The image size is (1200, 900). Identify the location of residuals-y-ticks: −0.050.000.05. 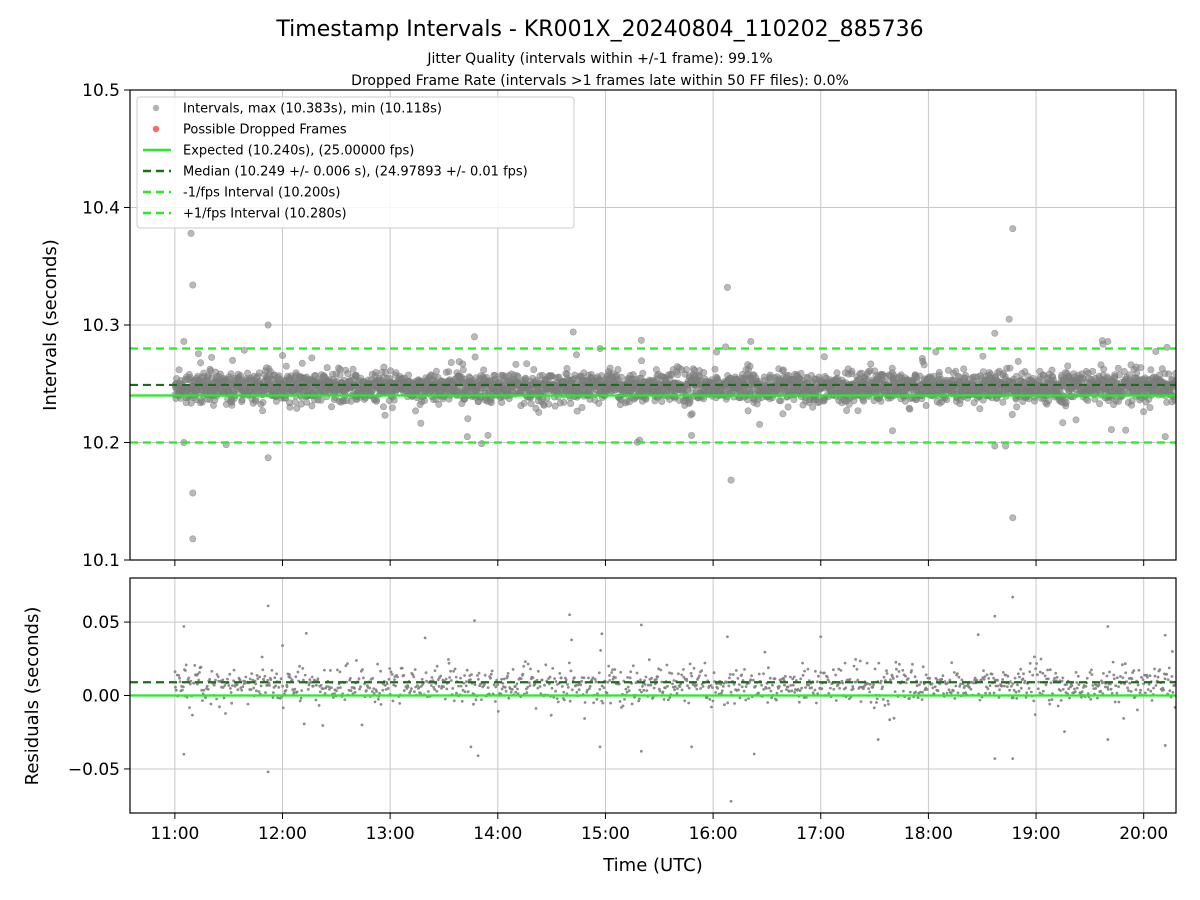
(99, 696).